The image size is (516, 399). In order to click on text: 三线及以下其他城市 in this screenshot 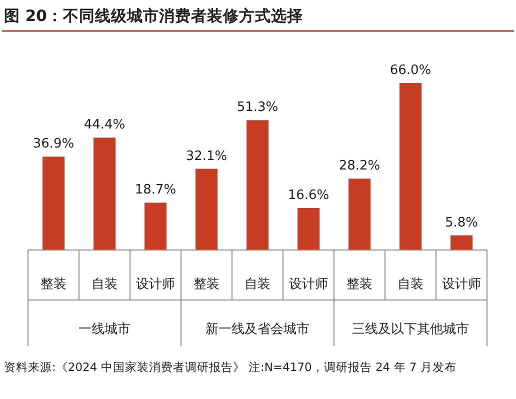, I will do `click(410, 329)`.